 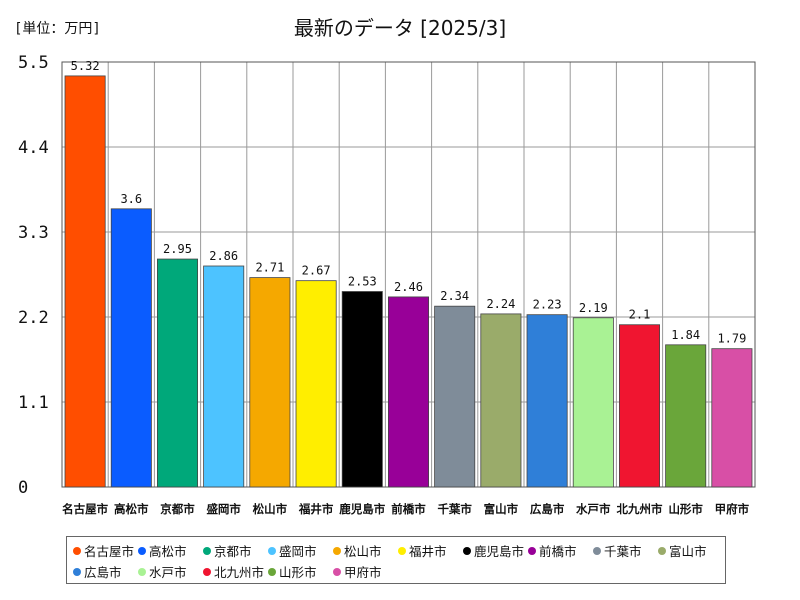 I want to click on data-label: 1.79, so click(x=731, y=339).